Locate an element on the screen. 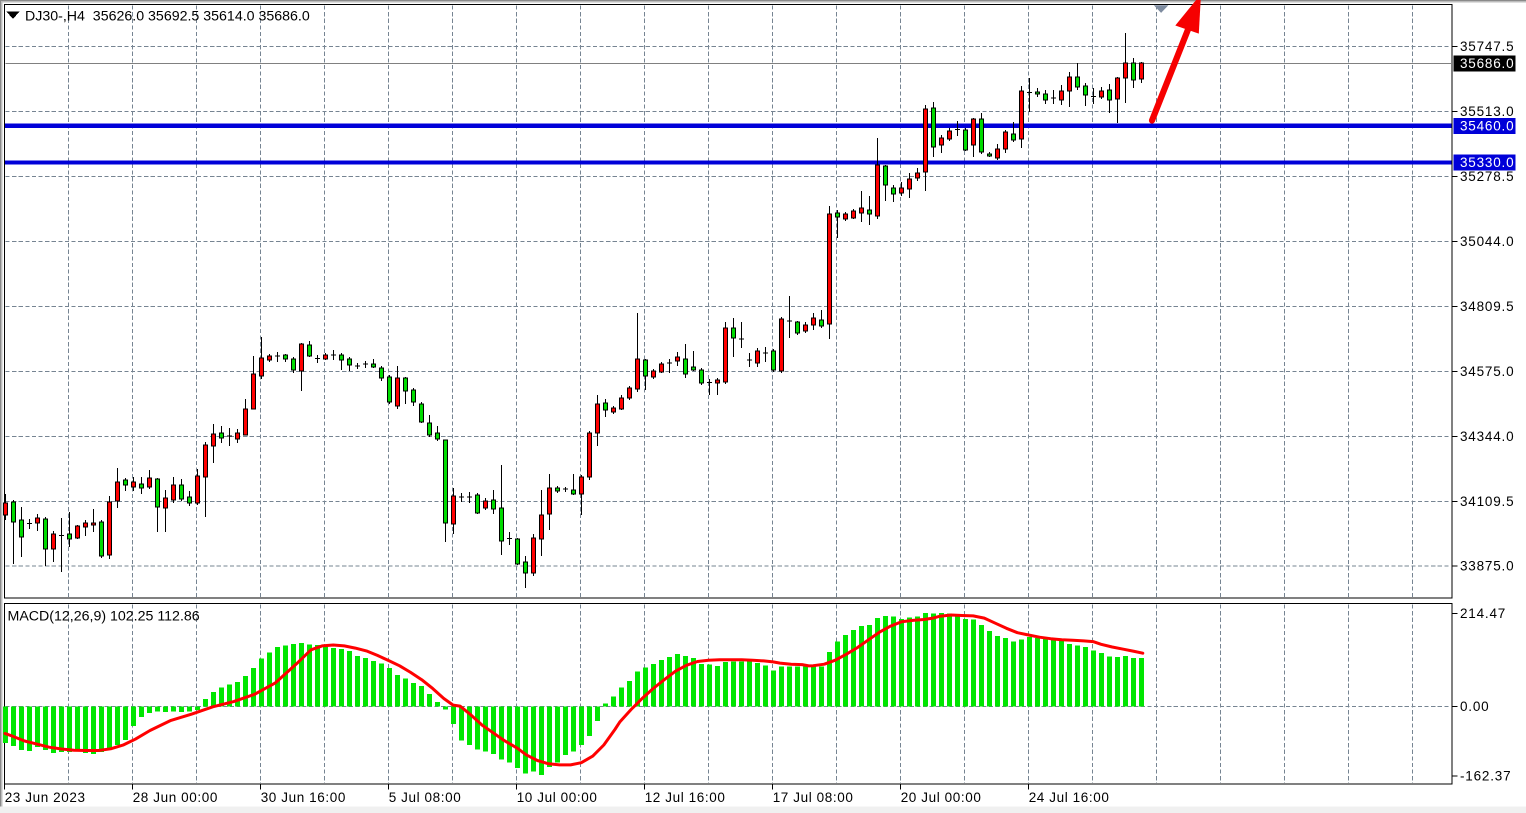  svg-text: 20 Jul 00:00 is located at coordinates (941, 797).